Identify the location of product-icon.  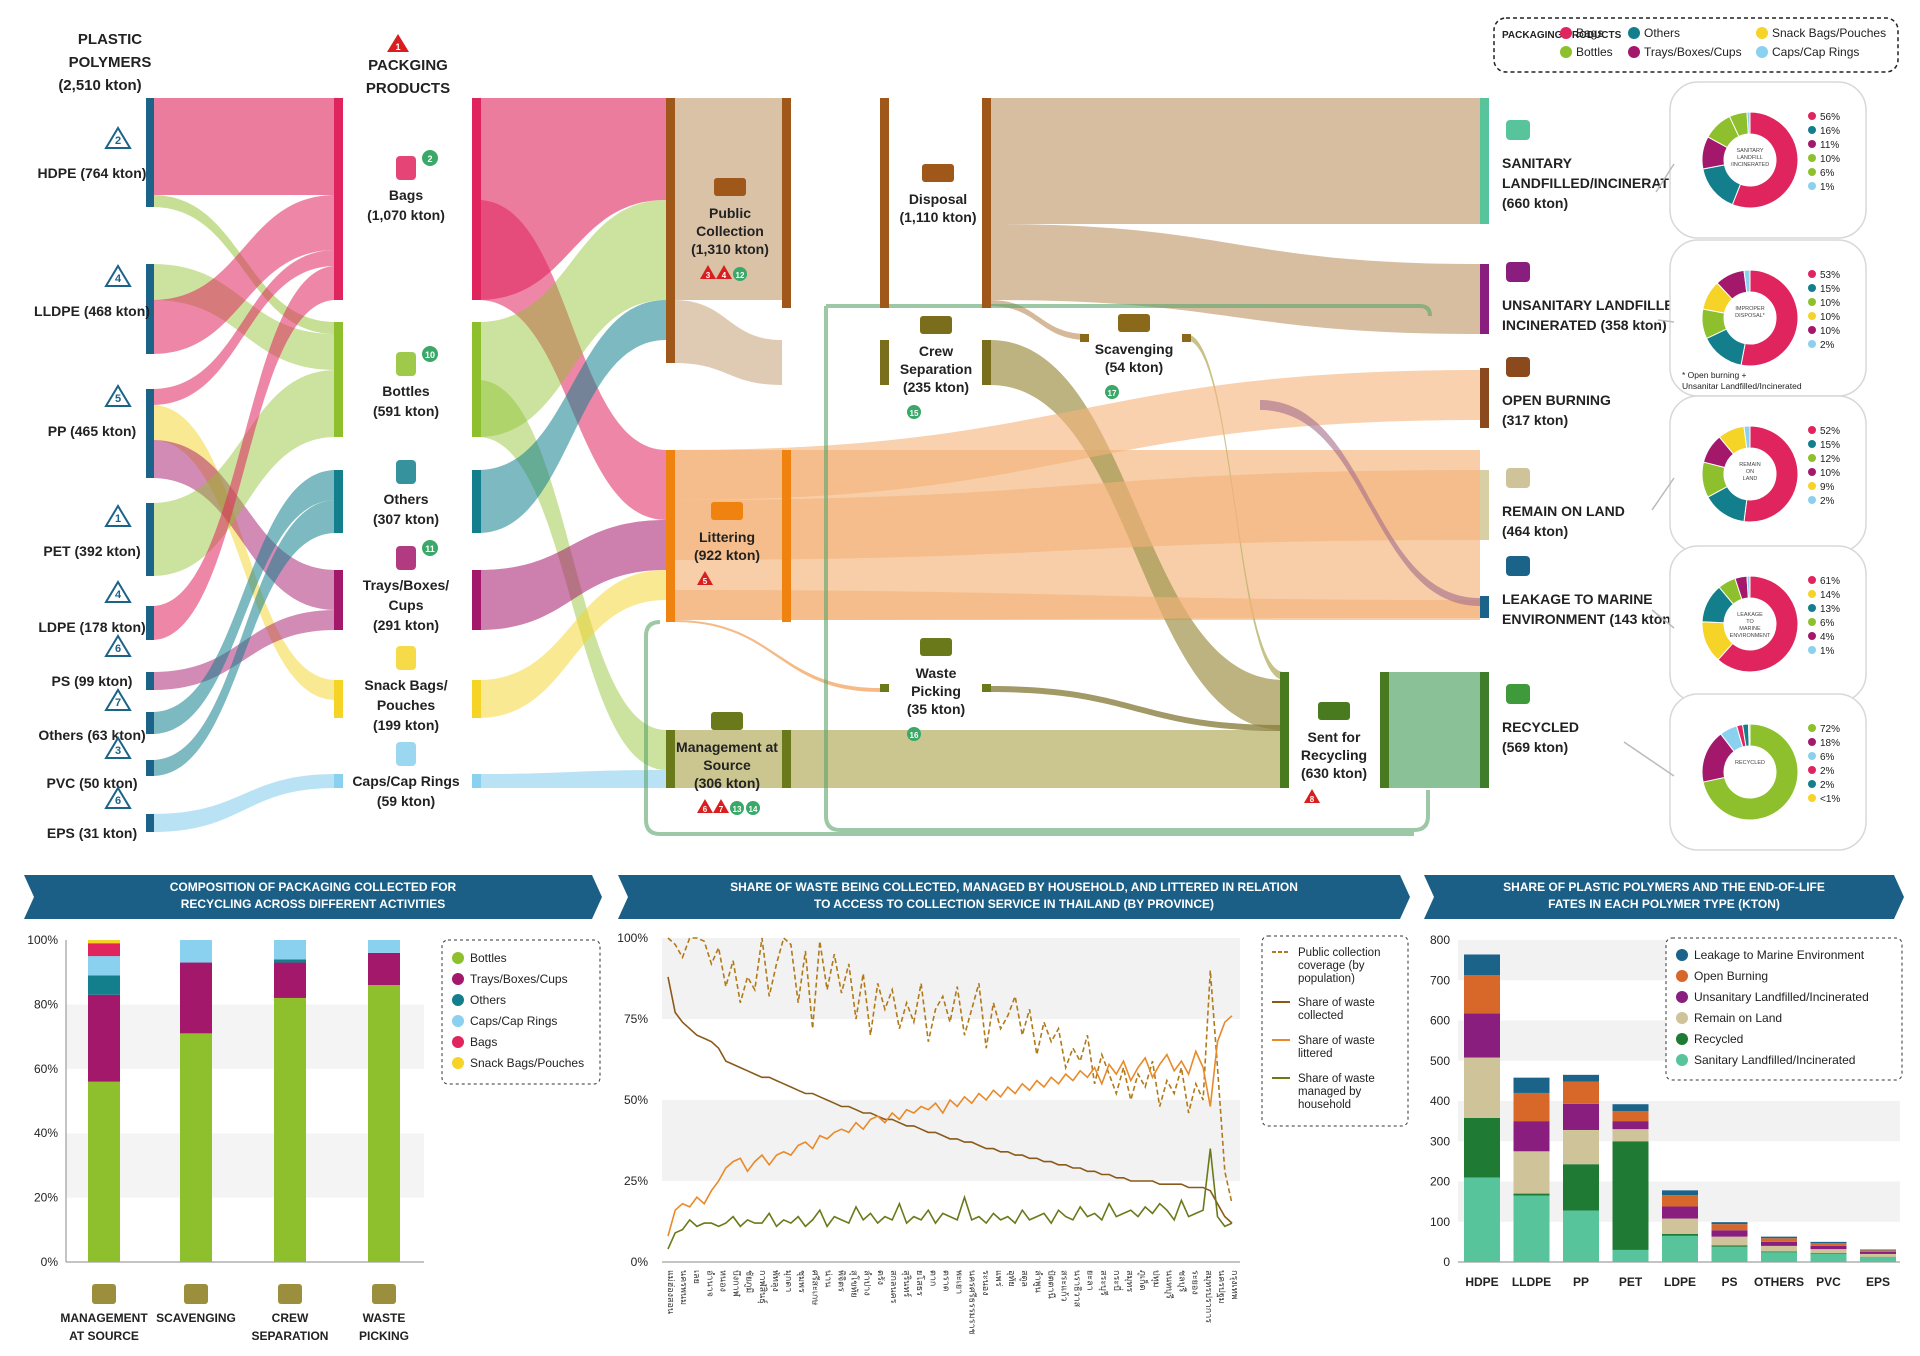
(406, 472).